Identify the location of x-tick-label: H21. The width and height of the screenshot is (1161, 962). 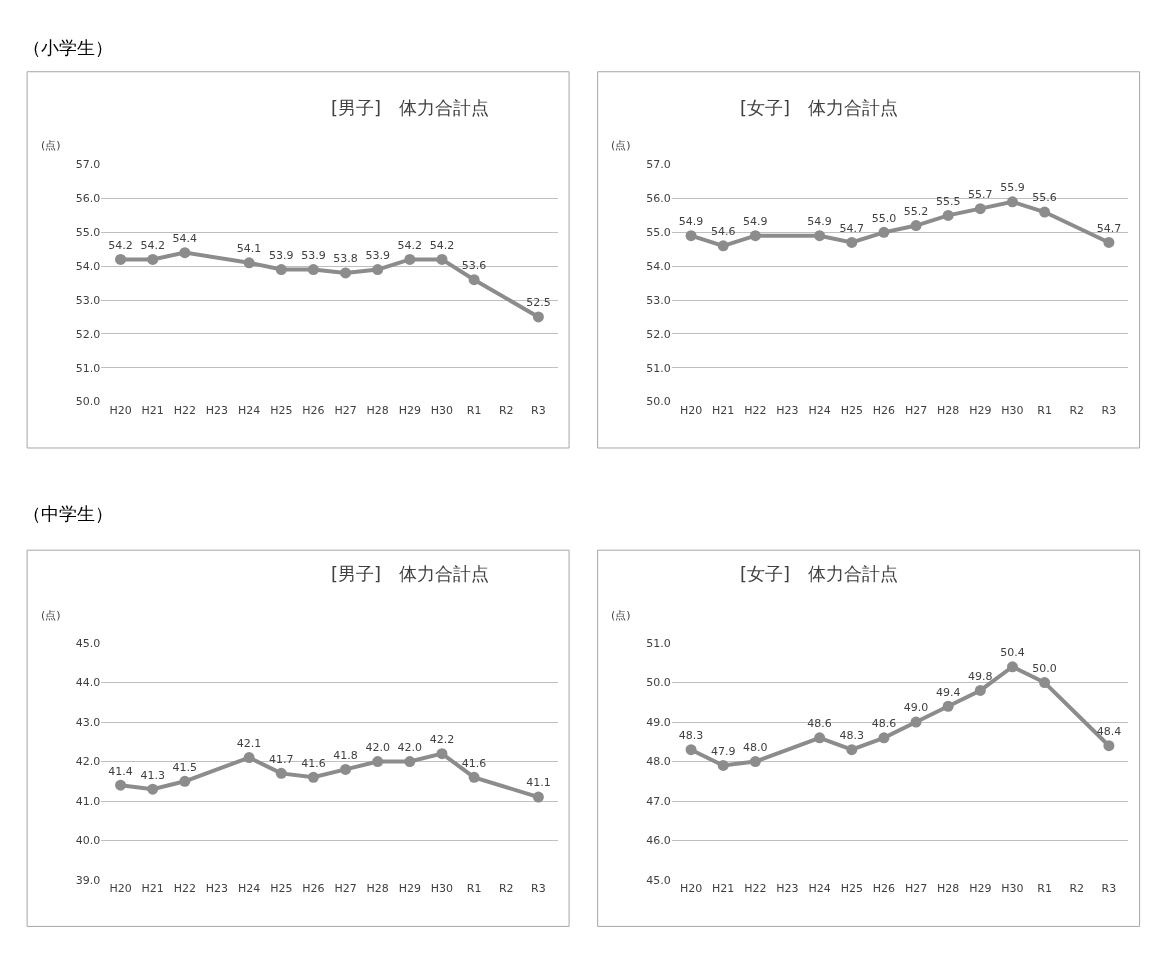
(152, 888).